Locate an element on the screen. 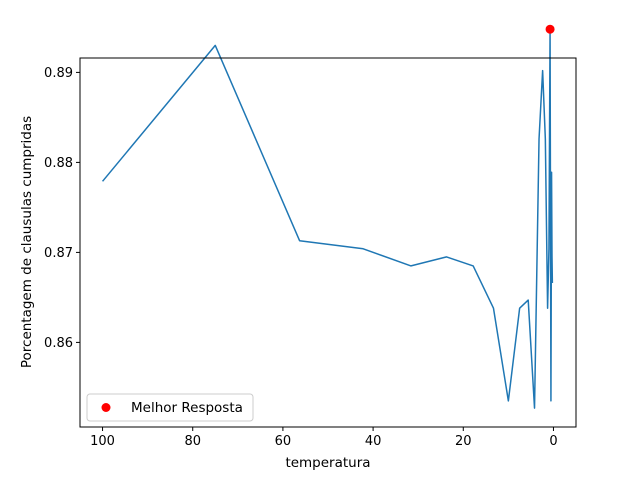 This screenshot has height=480, width=640. x-axis-label: temperatura is located at coordinates (327, 463).